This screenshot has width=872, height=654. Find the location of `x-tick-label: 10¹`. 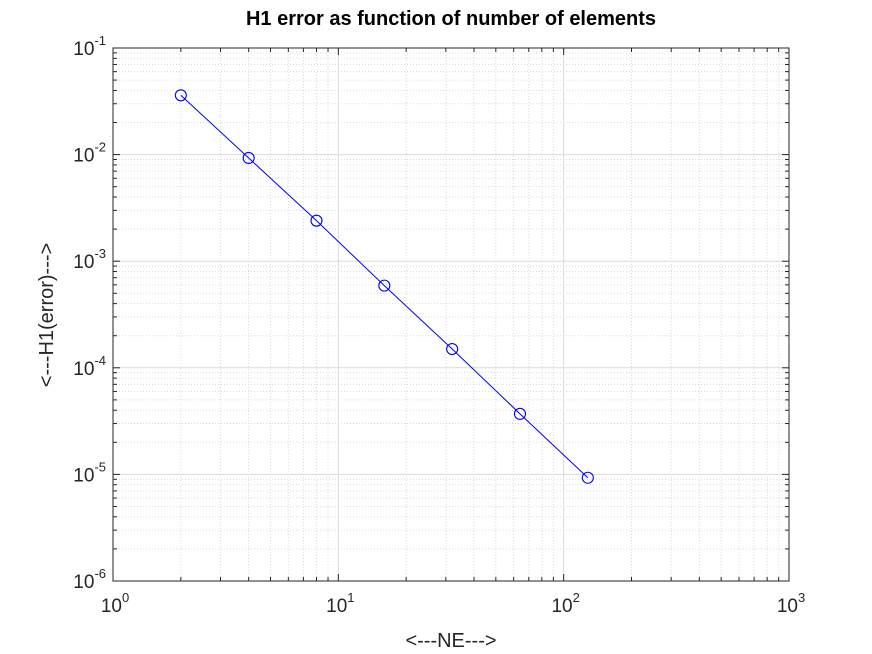

x-tick-label: 10¹ is located at coordinates (340, 603).